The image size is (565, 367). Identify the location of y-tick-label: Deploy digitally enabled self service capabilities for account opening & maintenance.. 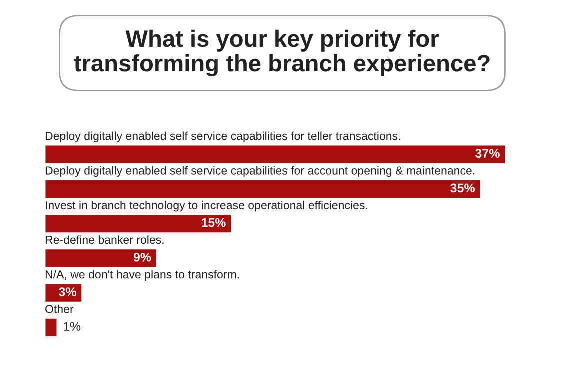
(260, 172).